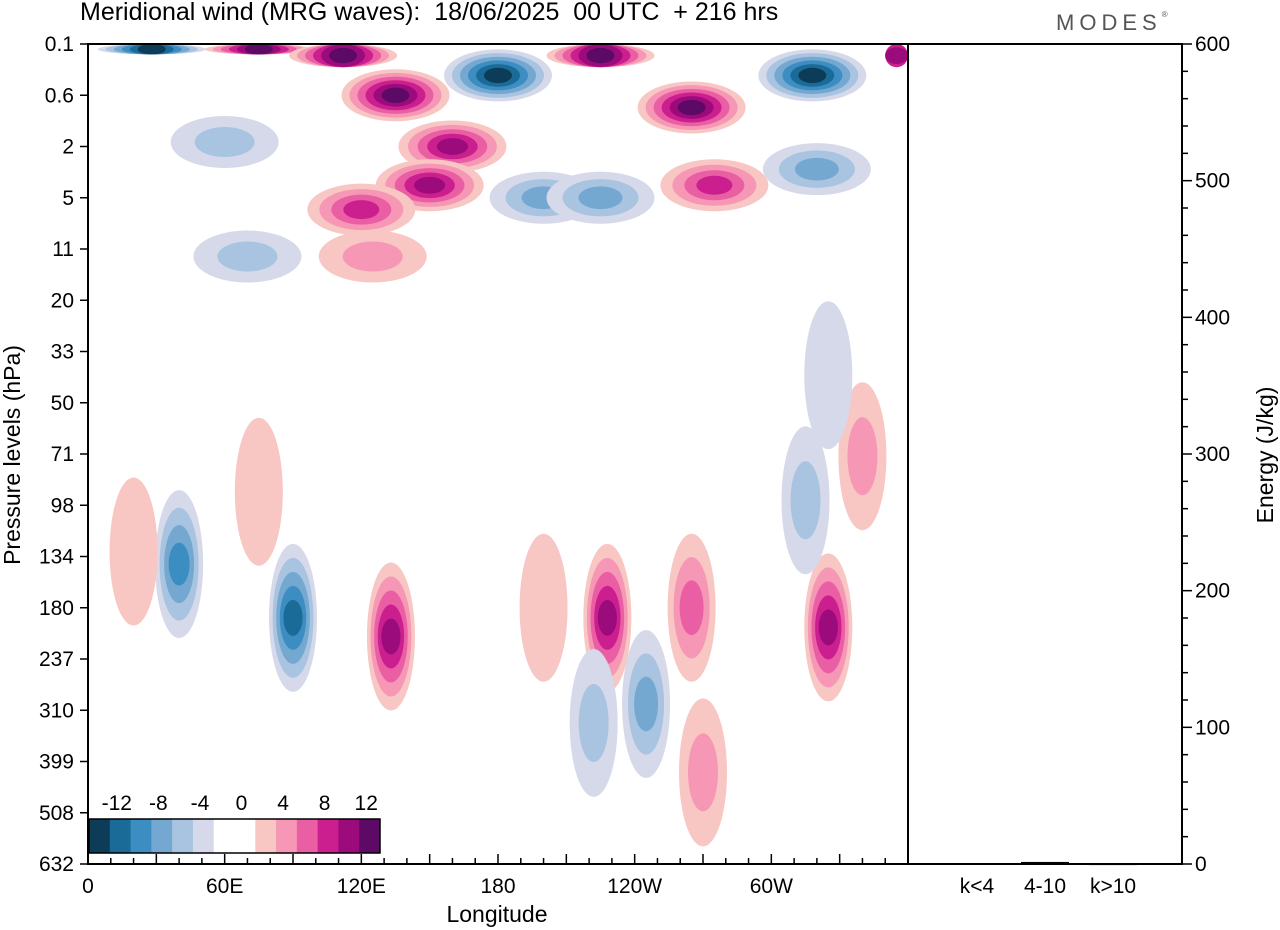 The image size is (1280, 930). I want to click on pressure-tick-label: 33, so click(62, 352).